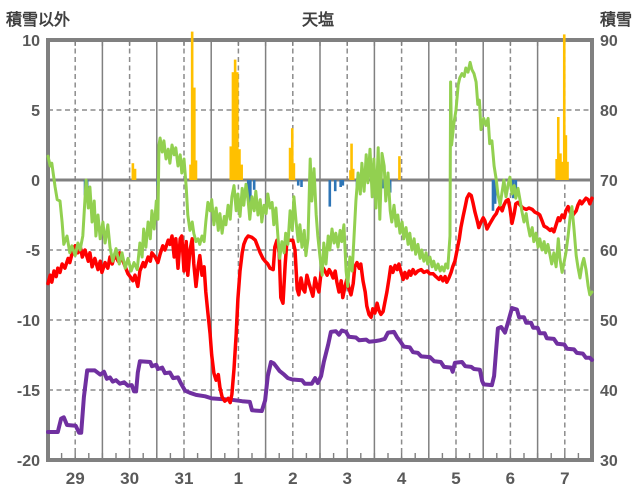 The width and height of the screenshot is (636, 501). Describe the element at coordinates (609, 41) in the screenshot. I see `svg-text: 90` at that location.